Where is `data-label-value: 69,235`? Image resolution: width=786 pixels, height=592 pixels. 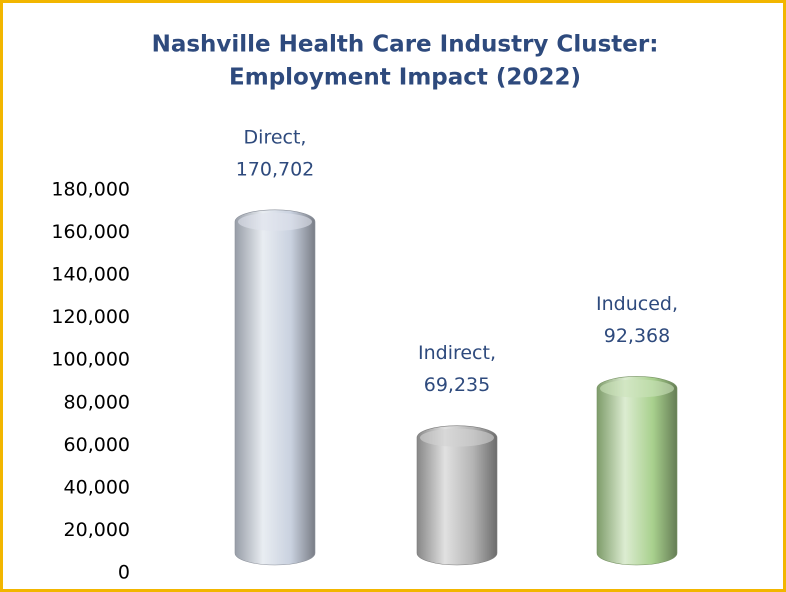
data-label-value: 69,235 is located at coordinates (457, 385).